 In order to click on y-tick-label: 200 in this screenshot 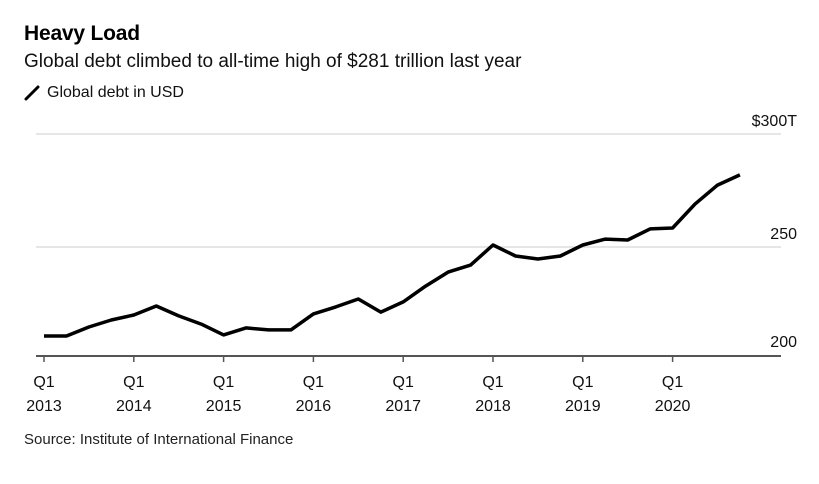, I will do `click(783, 342)`.